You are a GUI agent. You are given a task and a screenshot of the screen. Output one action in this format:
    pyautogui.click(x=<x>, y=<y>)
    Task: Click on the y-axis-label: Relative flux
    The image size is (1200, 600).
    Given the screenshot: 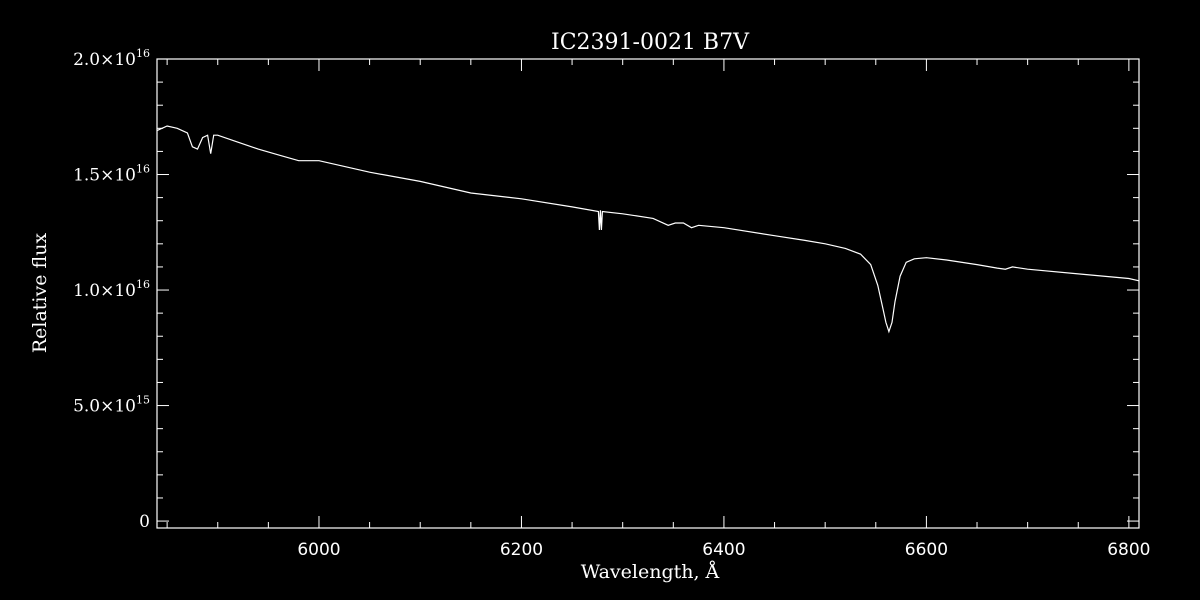 What is the action you would take?
    pyautogui.click(x=40, y=293)
    